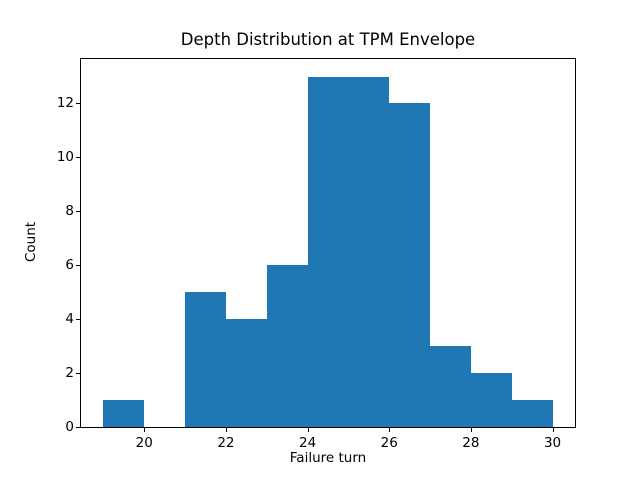 The height and width of the screenshot is (480, 640). I want to click on x-tick-label: 26, so click(389, 443).